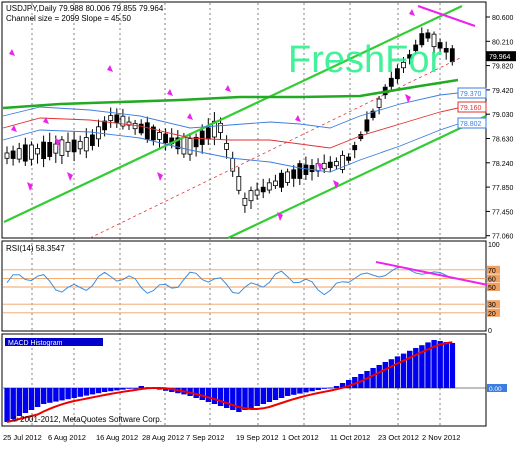  Describe the element at coordinates (503, 91) in the screenshot. I see `price-tick-label: 79.420` at that location.